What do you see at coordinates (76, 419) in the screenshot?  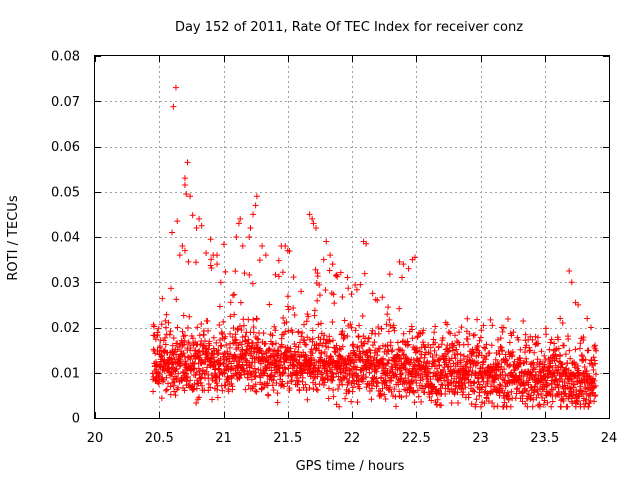 I see `y-tick-label: 0` at bounding box center [76, 419].